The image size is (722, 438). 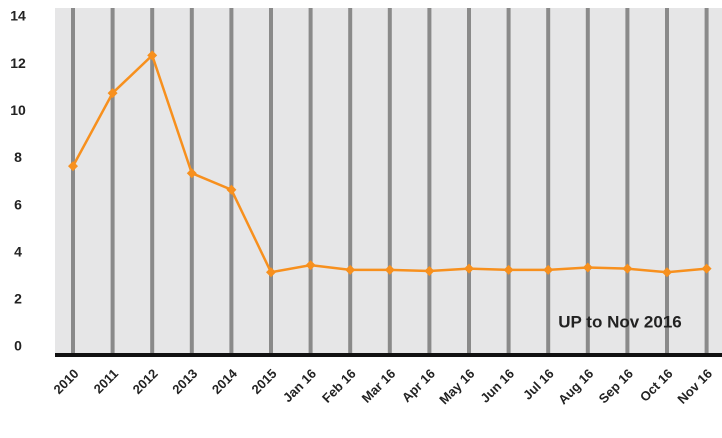 What do you see at coordinates (18, 110) in the screenshot?
I see `y-tick-label: 10` at bounding box center [18, 110].